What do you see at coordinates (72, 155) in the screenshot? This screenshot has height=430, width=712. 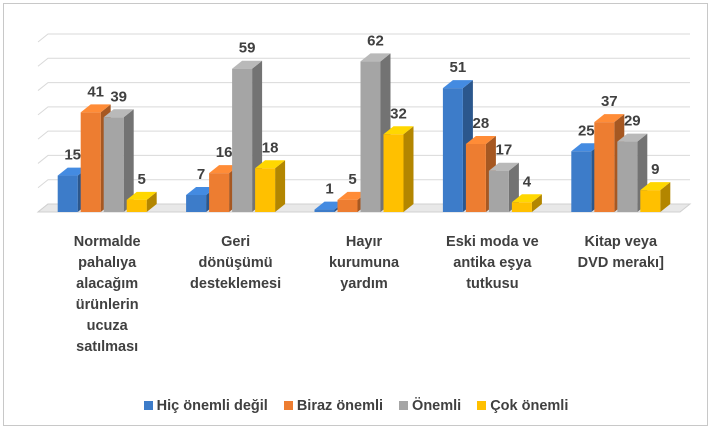 I see `data-label: 15` at bounding box center [72, 155].